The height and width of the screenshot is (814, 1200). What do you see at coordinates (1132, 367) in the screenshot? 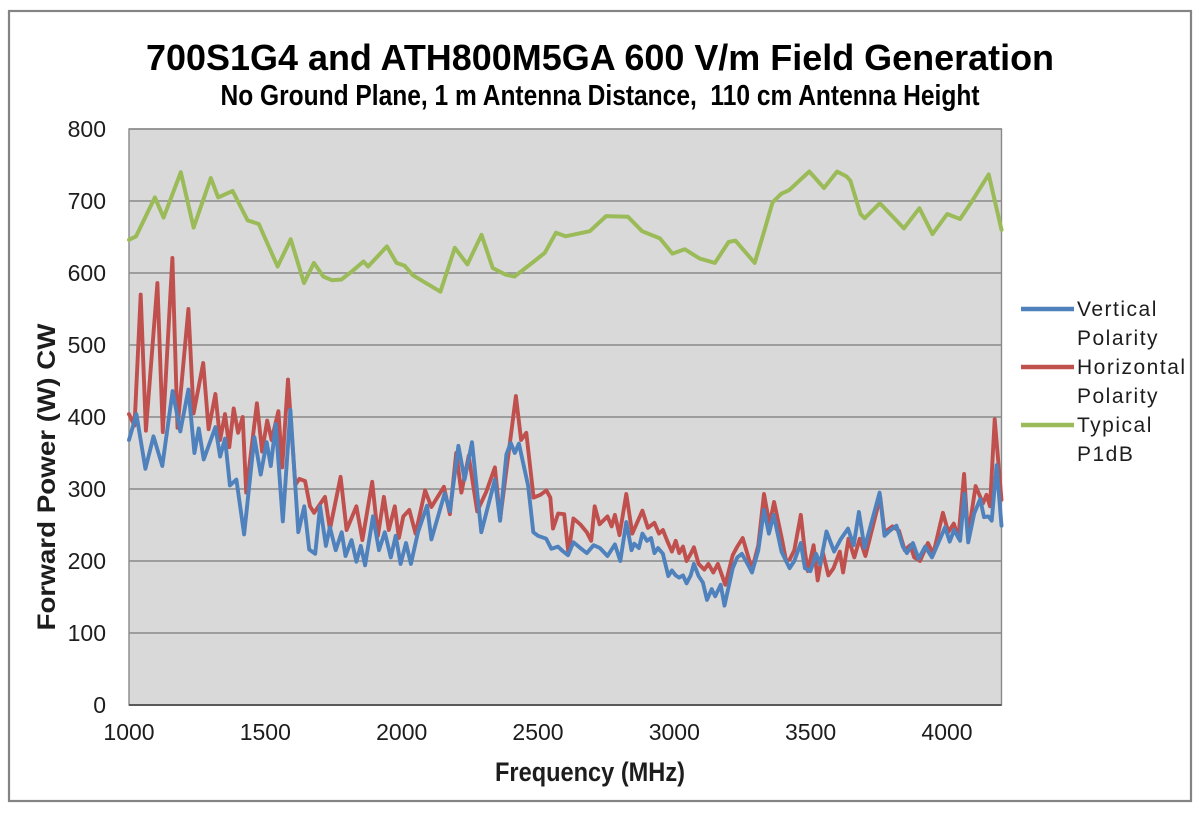
I see `svg-text: Horizontal` at bounding box center [1132, 367].